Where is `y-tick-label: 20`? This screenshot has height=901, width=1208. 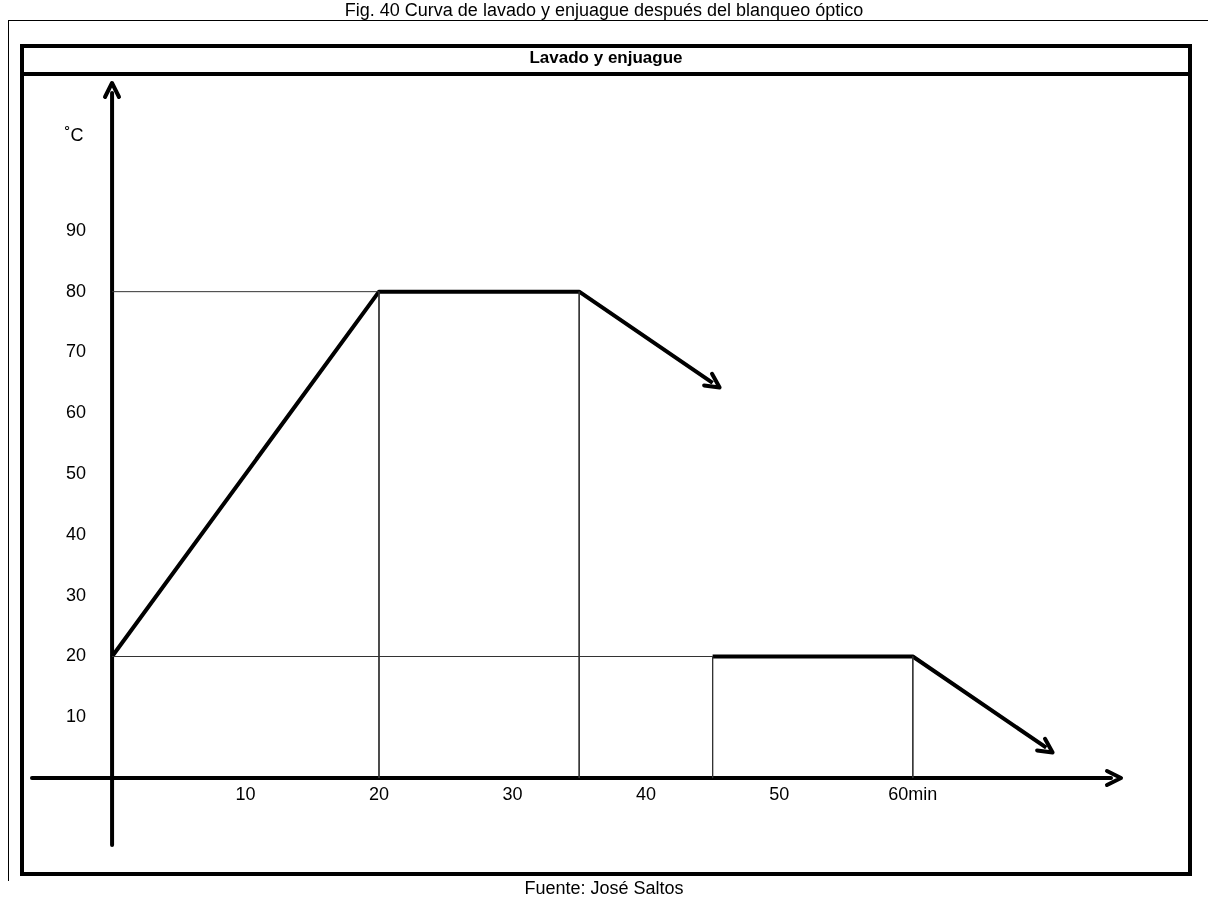
y-tick-label: 20 is located at coordinates (76, 655).